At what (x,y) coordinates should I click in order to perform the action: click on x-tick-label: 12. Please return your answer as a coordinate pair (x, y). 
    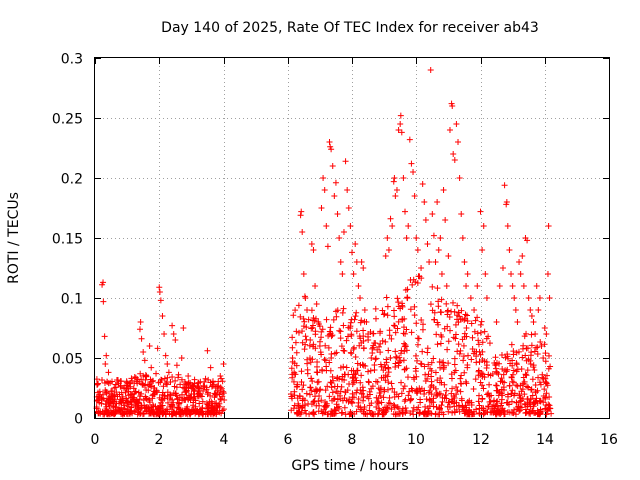
    Looking at the image, I should click on (481, 440).